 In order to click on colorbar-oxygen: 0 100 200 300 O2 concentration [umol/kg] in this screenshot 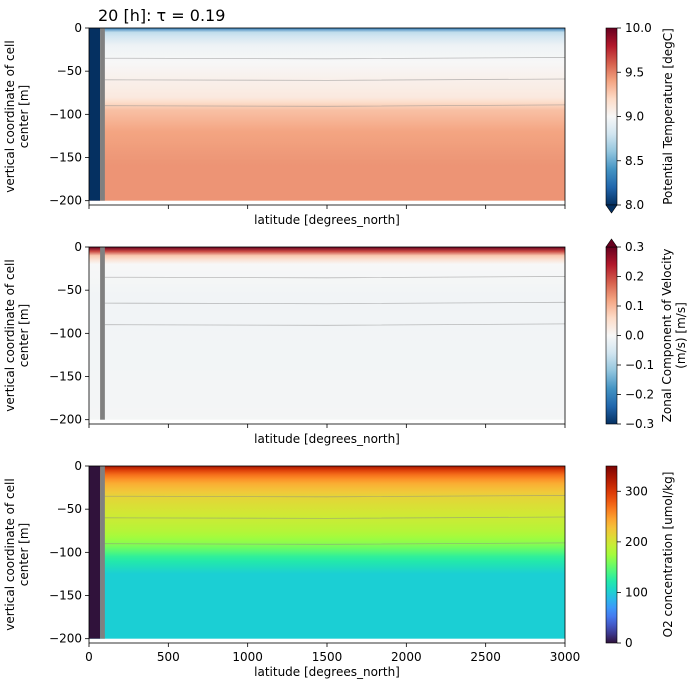, I will do `click(640, 557)`.